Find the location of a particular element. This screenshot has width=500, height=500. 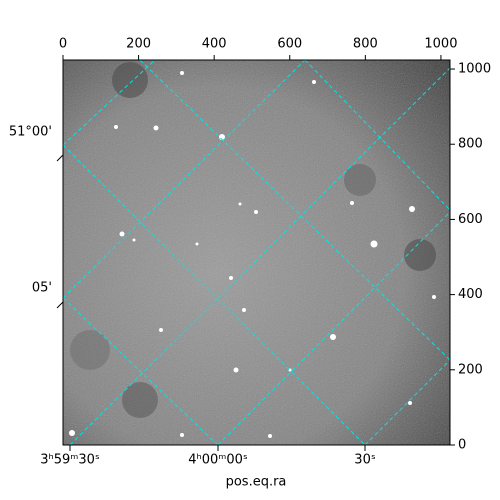

y-tick-label: 200 is located at coordinates (470, 369).